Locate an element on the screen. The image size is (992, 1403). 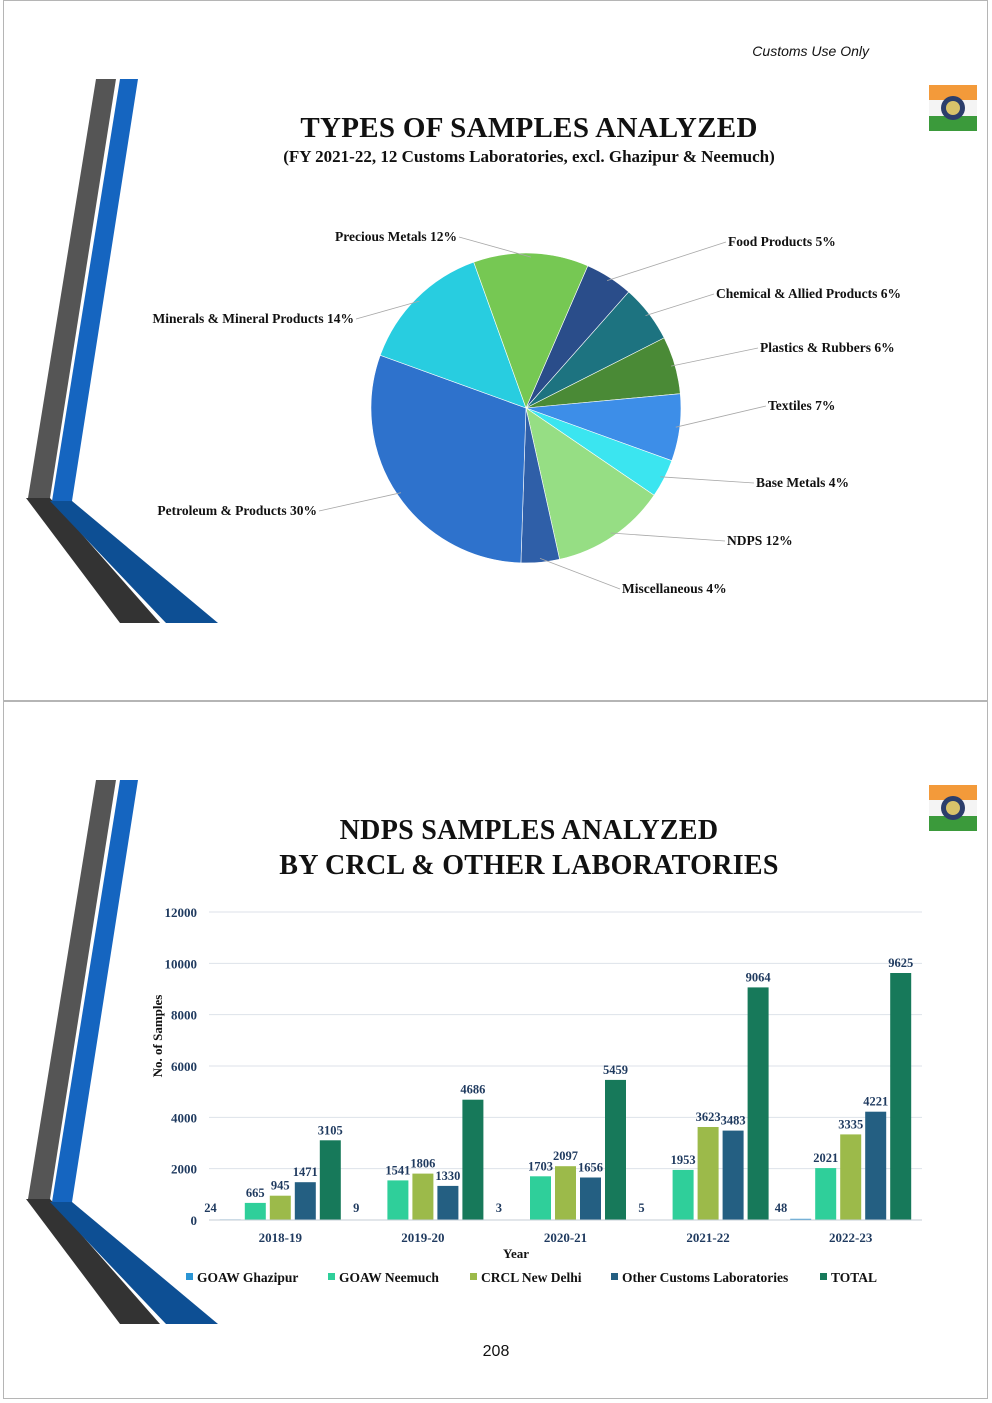
customs-use-only-note: Customs Use Only is located at coordinates (810, 51).